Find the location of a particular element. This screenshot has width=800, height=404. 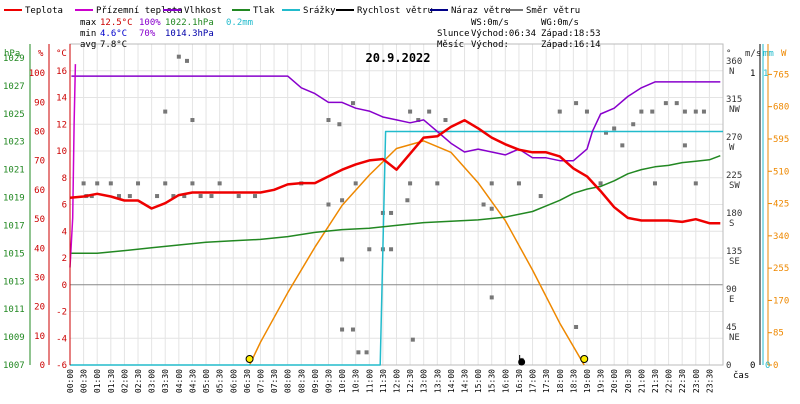

time-tick: 10:30 is located at coordinates (356, 381).